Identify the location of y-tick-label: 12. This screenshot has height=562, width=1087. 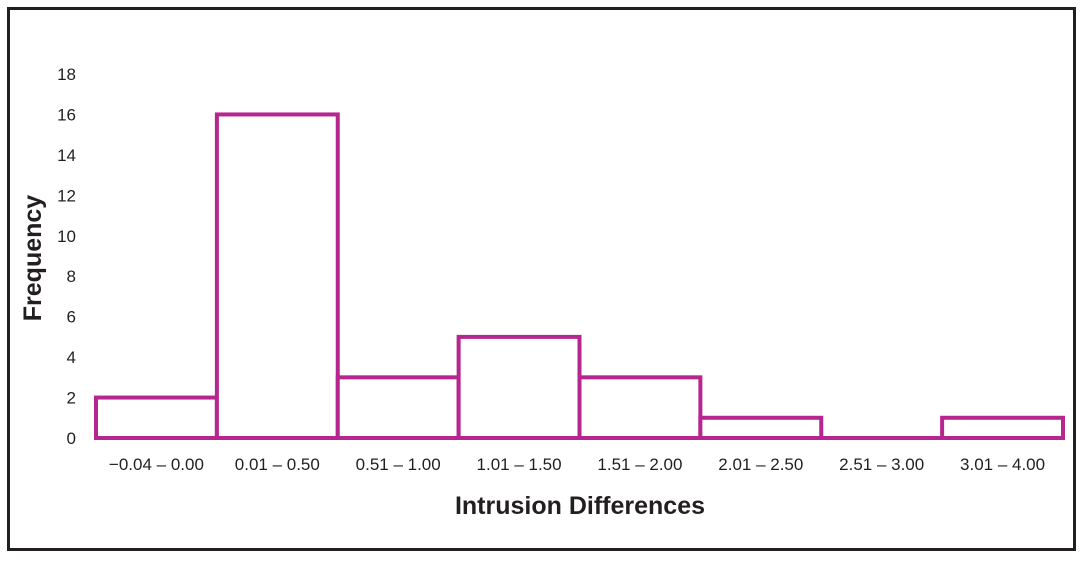
(66, 195).